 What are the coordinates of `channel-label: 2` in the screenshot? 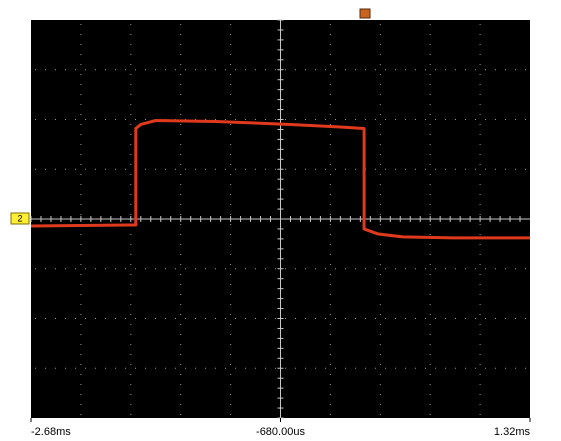 It's located at (19, 218).